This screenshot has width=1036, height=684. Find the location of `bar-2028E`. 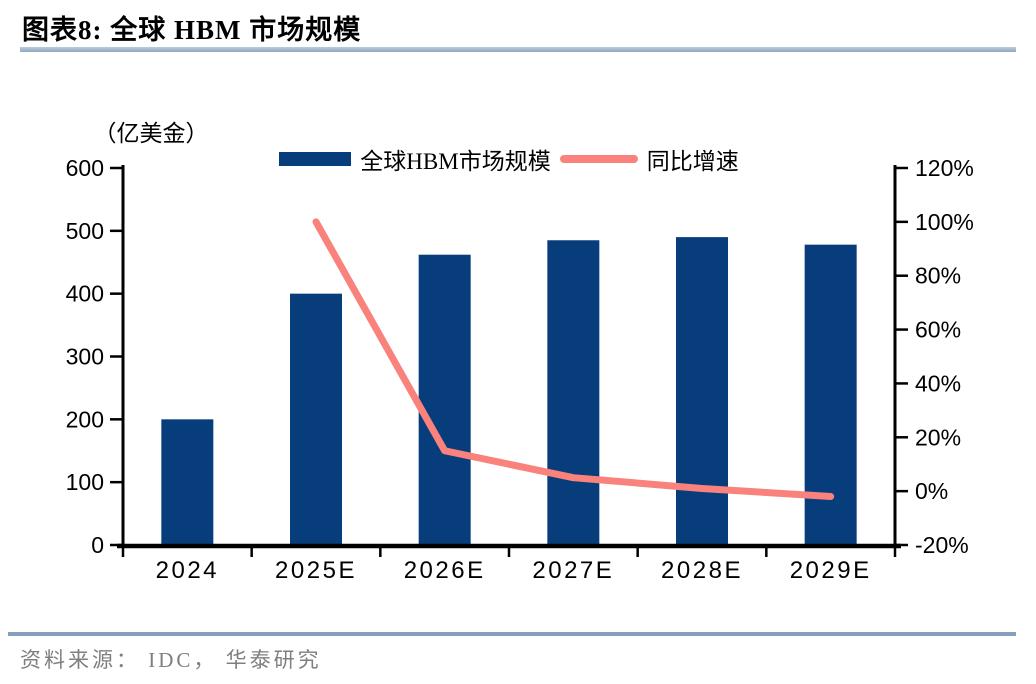

bar-2028E is located at coordinates (702, 391).